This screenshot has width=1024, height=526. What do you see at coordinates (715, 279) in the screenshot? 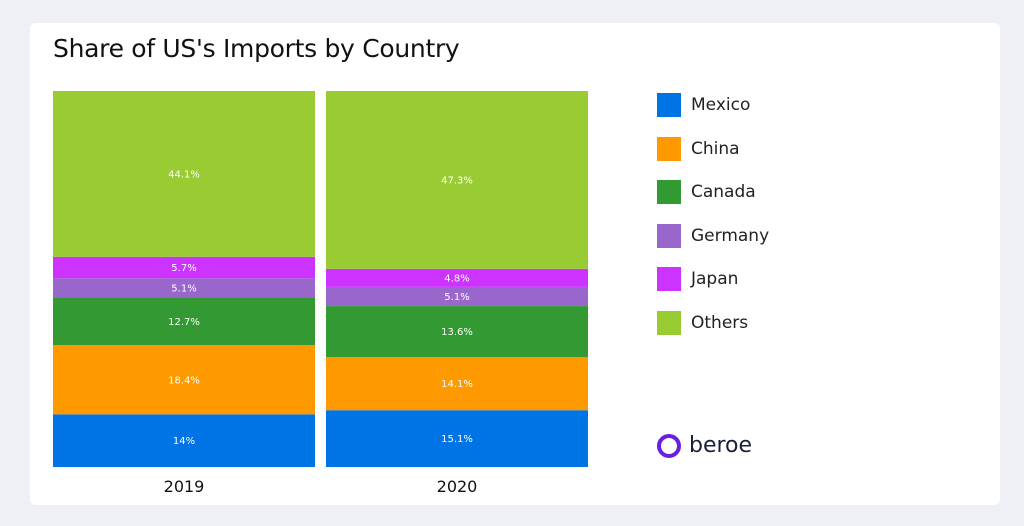
I see `legend-label: Japan` at bounding box center [715, 279].